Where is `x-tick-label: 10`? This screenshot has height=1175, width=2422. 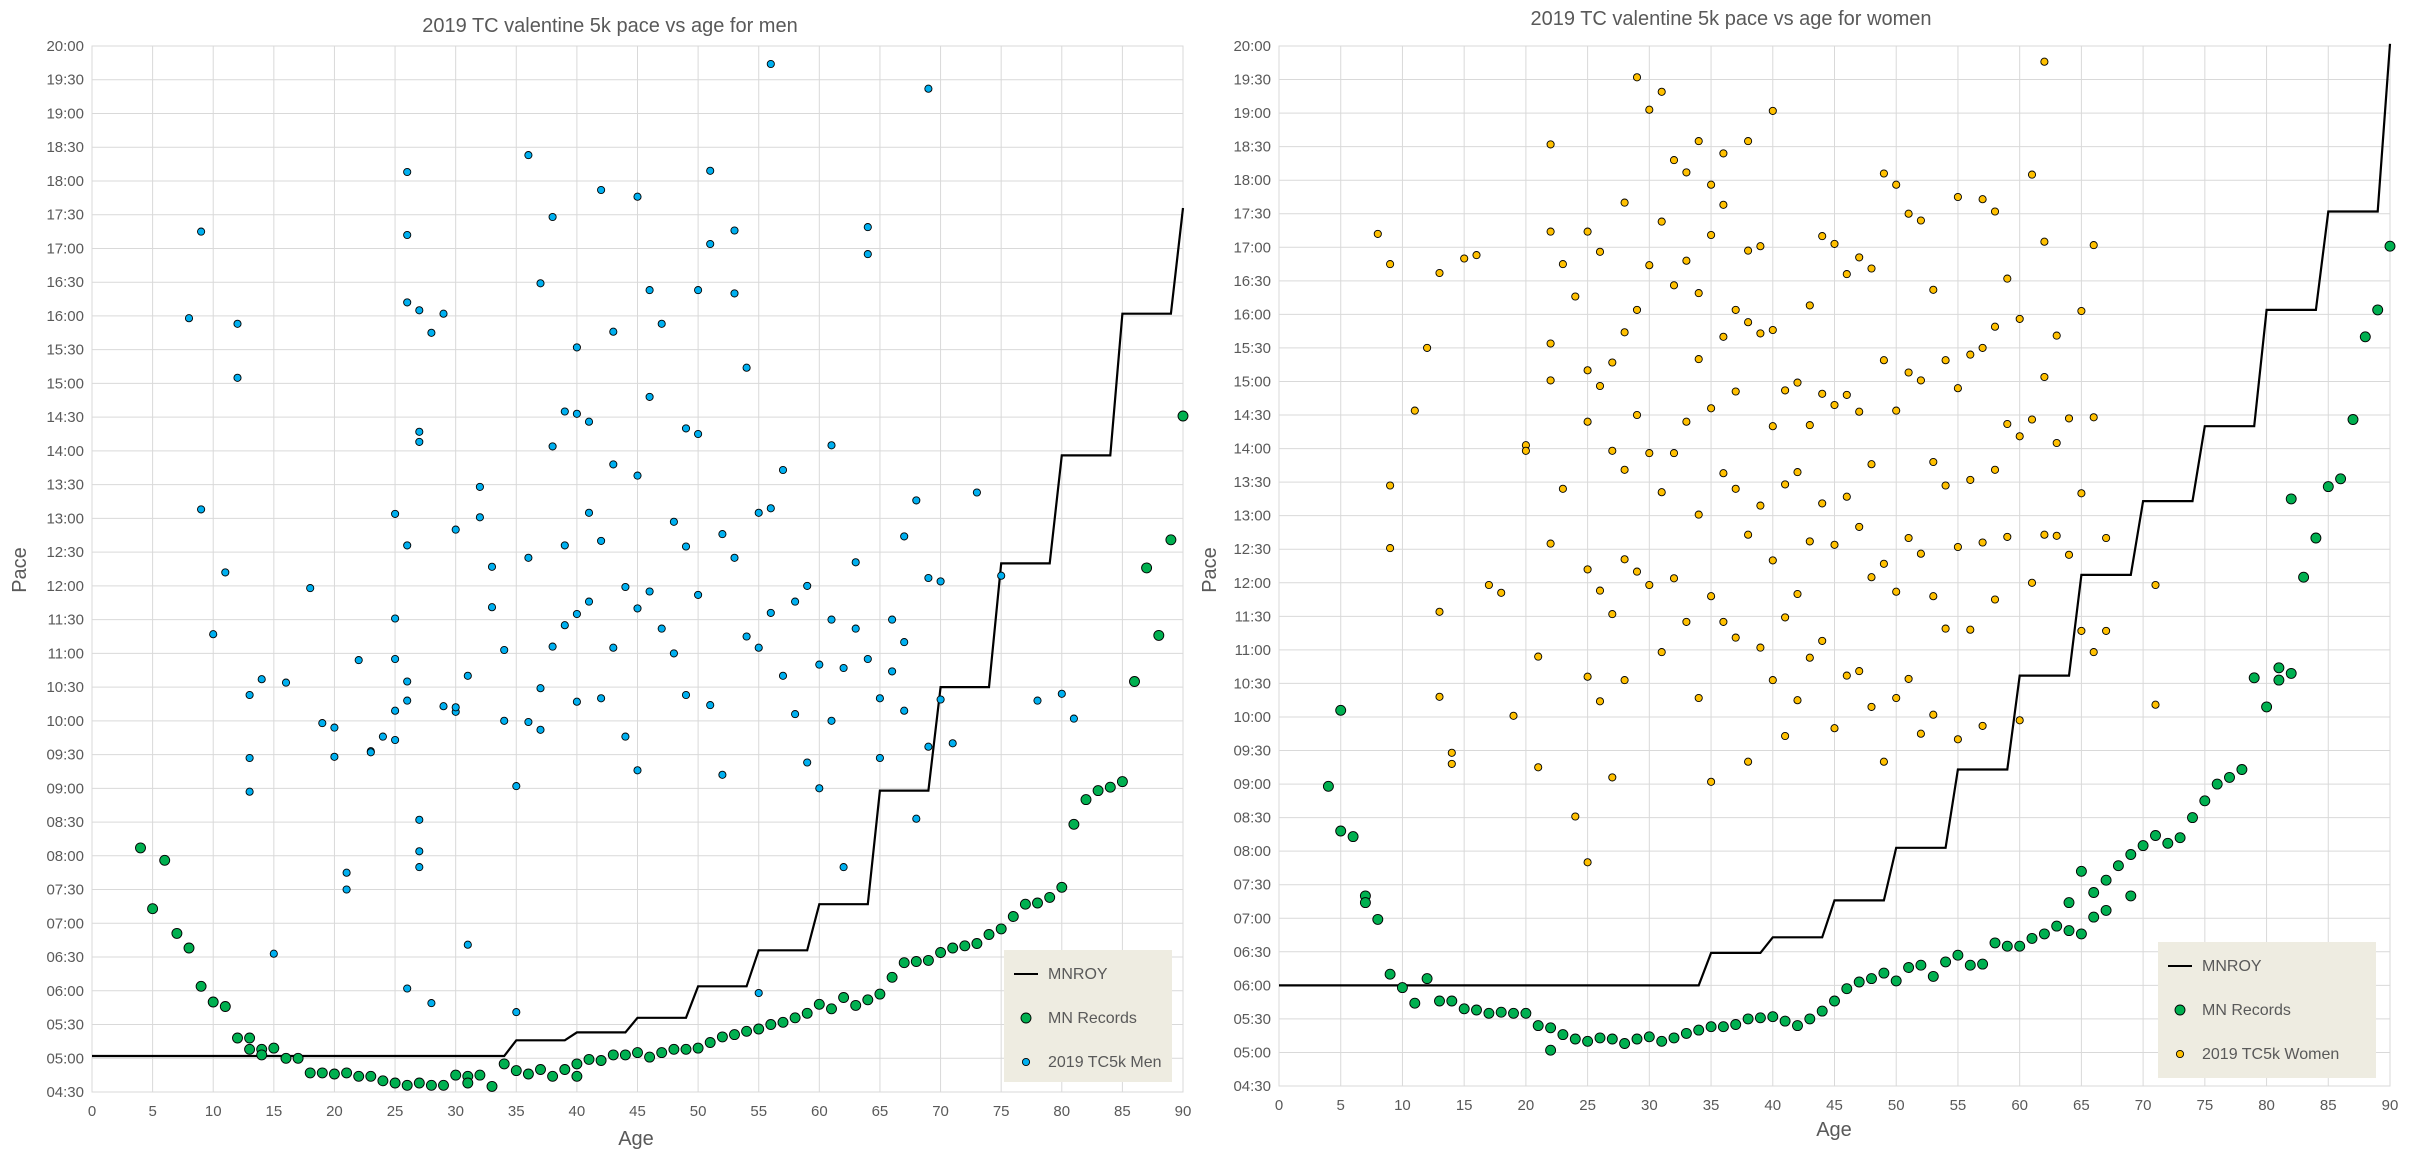 x-tick-label: 10 is located at coordinates (213, 1111).